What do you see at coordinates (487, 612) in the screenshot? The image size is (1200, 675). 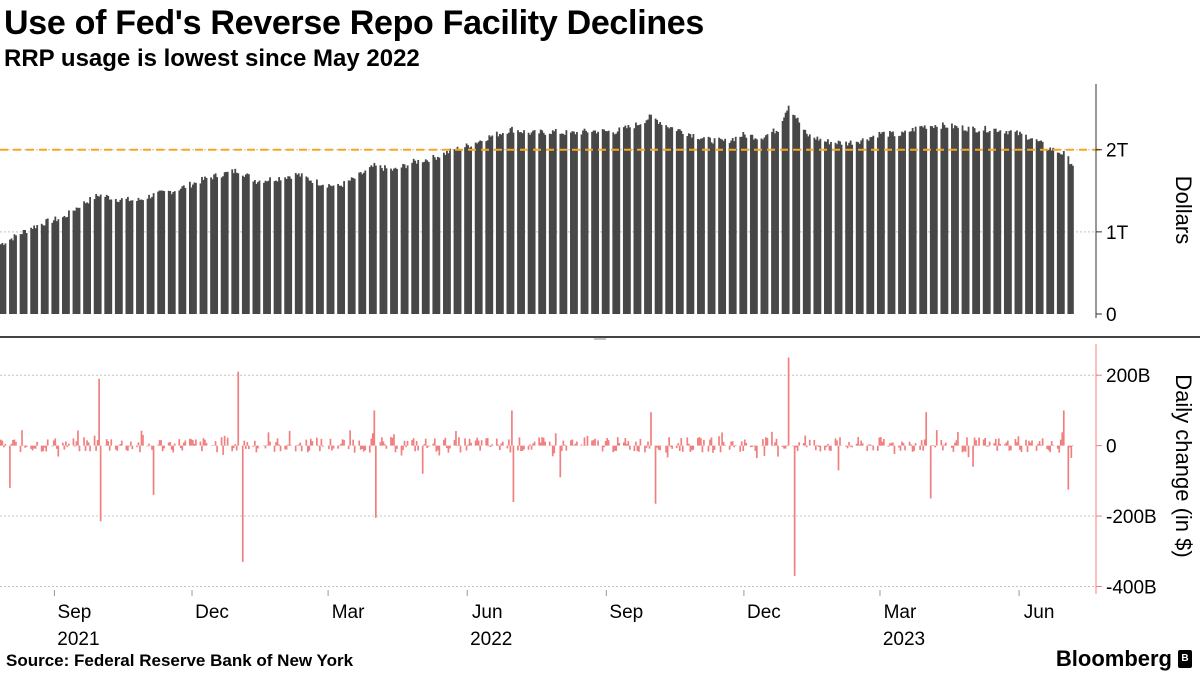 I see `x-month-label: Jun` at bounding box center [487, 612].